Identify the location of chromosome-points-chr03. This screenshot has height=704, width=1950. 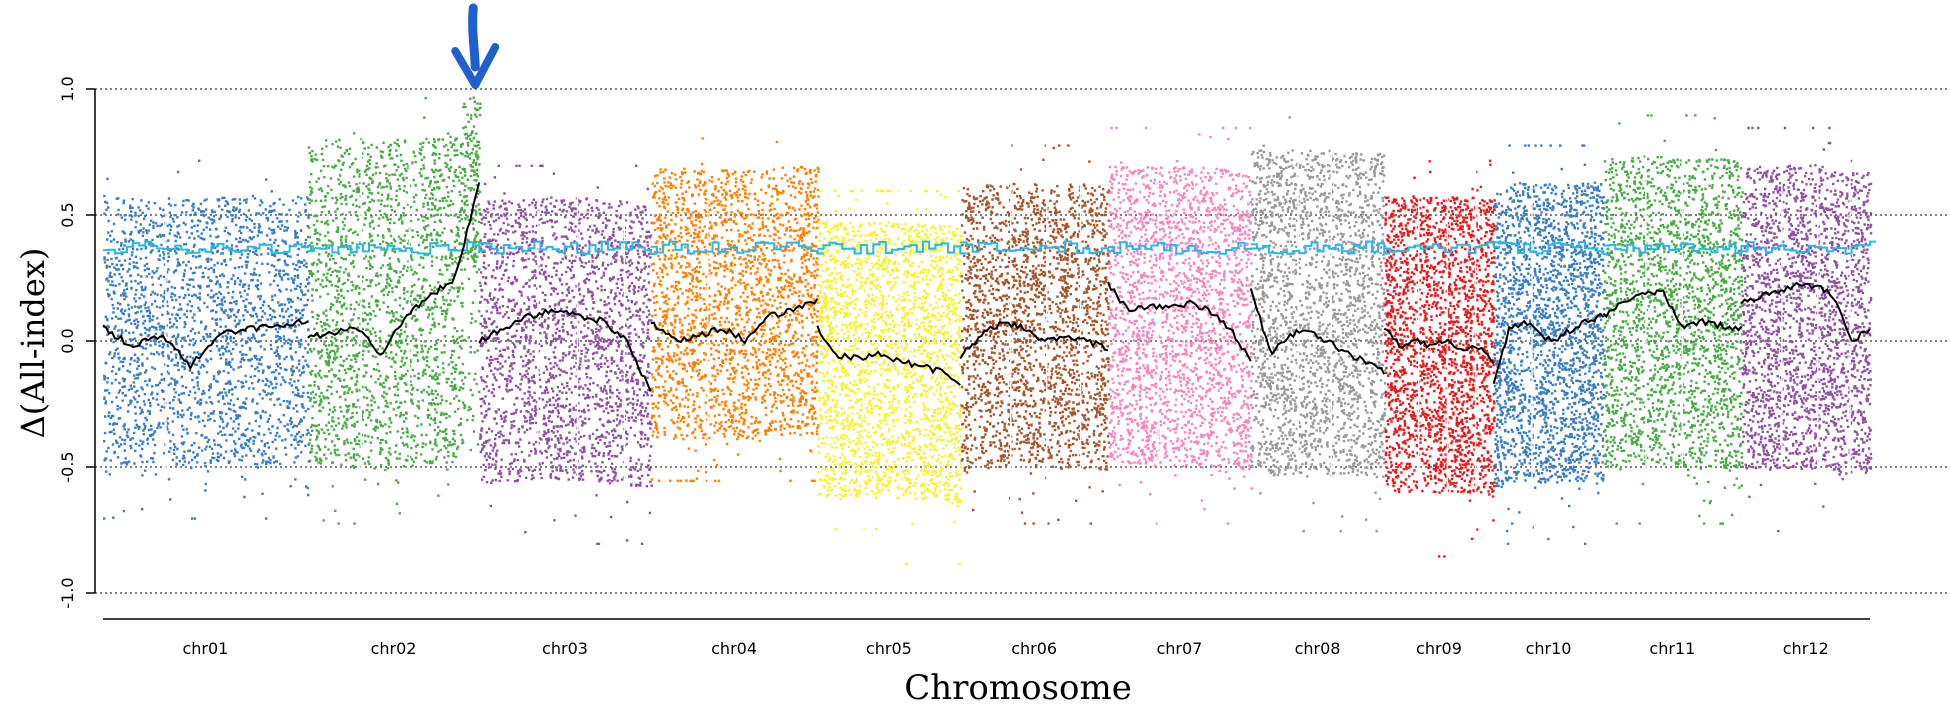
(566, 342).